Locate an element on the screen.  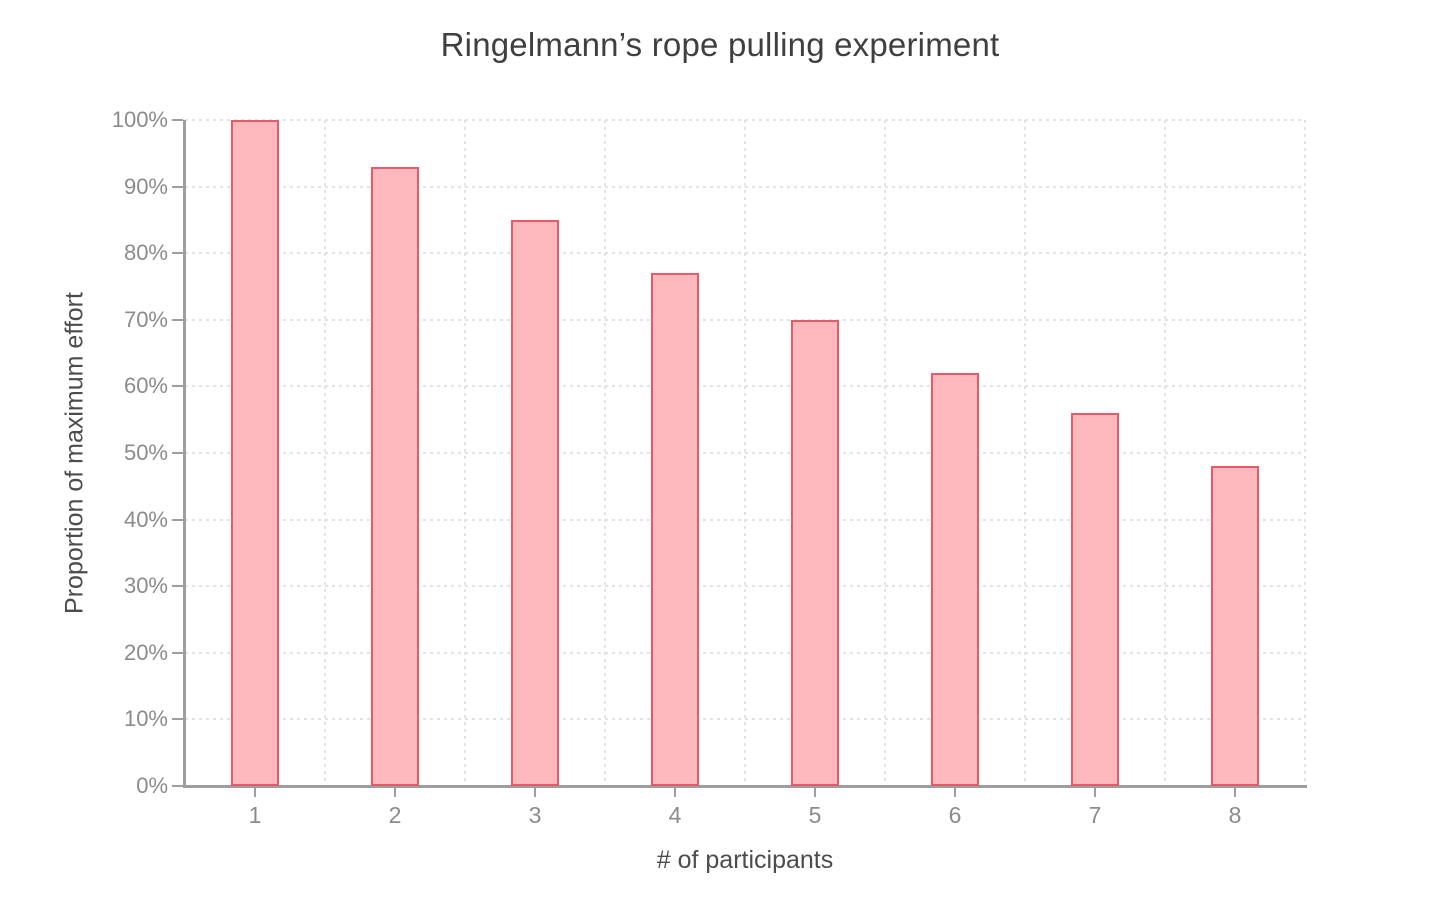
y-tick-label: 100% is located at coordinates (139, 119).